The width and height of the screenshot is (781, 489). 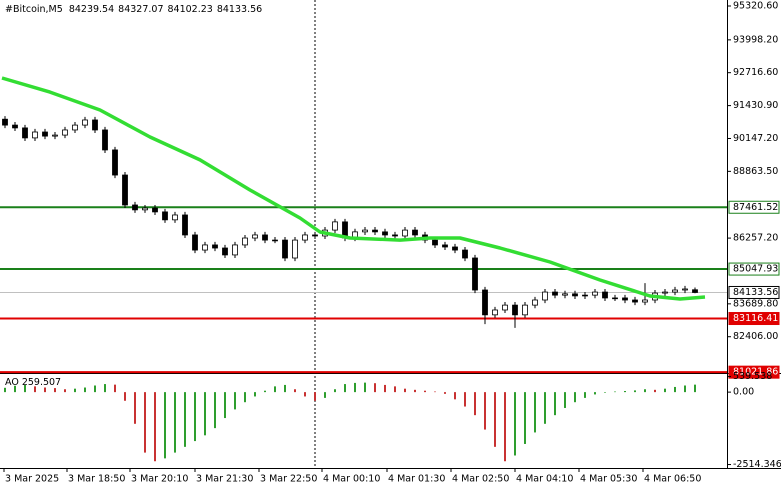 What do you see at coordinates (288, 479) in the screenshot?
I see `x-tick-label: 3 Mar 22:50` at bounding box center [288, 479].